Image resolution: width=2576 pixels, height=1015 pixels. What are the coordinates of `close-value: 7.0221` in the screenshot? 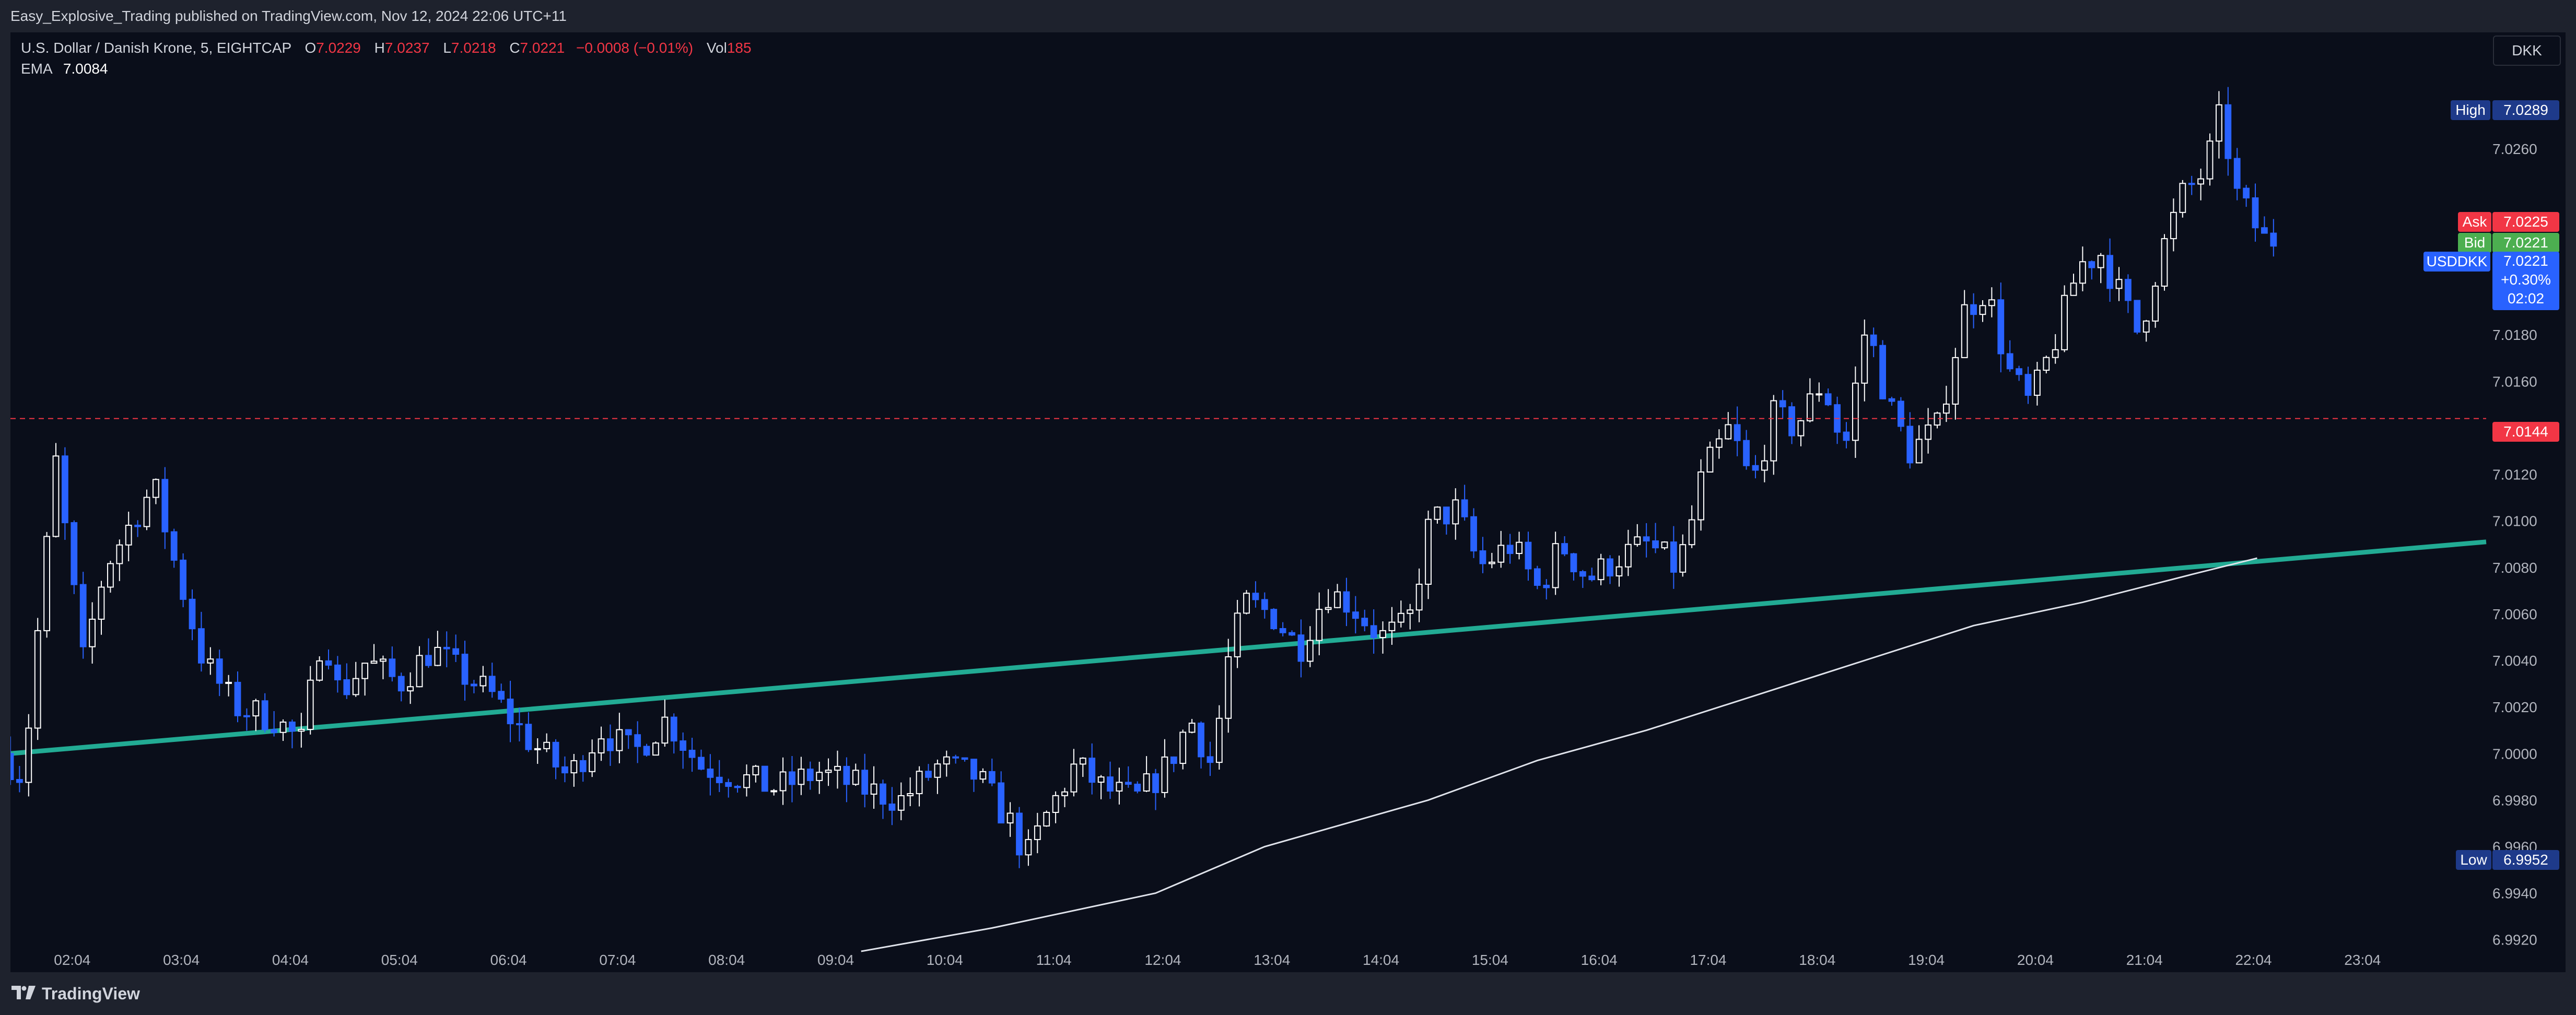 It's located at (542, 48).